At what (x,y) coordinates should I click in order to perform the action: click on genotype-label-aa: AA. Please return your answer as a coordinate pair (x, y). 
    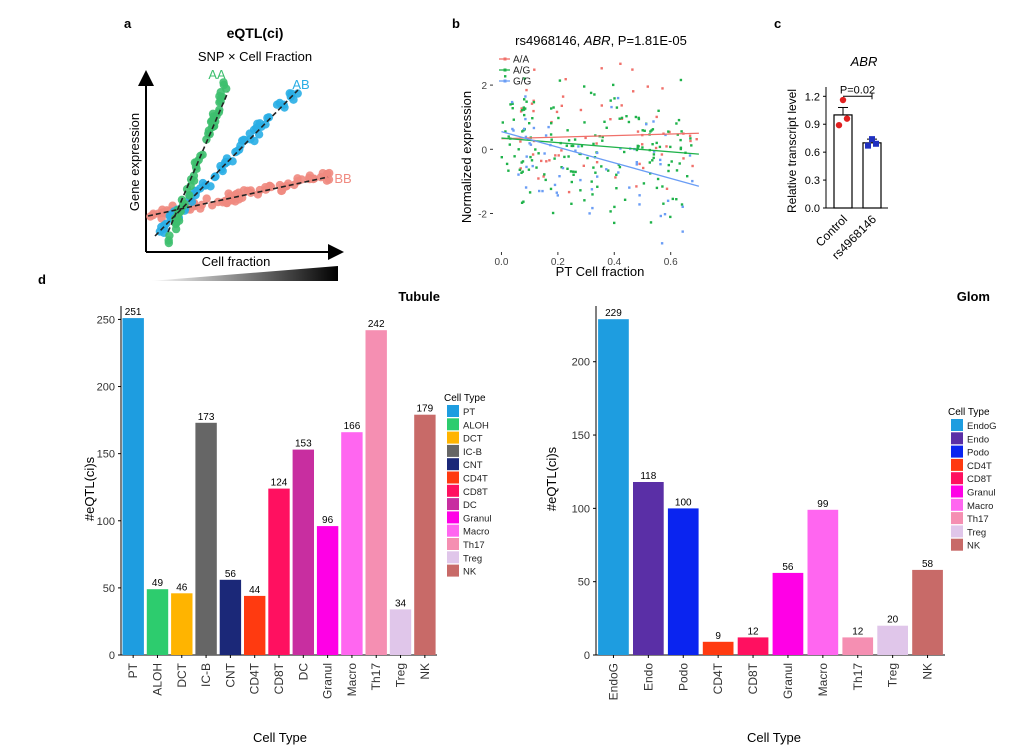
    Looking at the image, I should click on (217, 74).